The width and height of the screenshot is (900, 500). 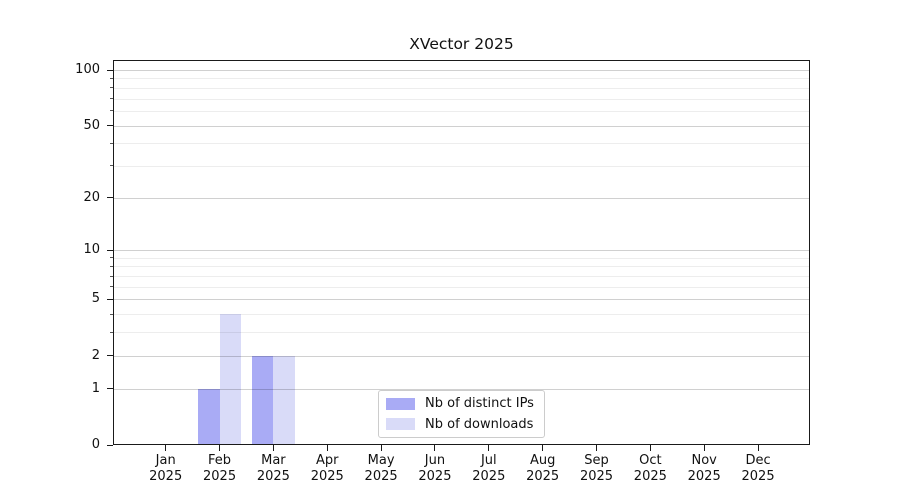 I want to click on legend-label-distinct-ips: Nb of distinct IPs, so click(x=479, y=404).